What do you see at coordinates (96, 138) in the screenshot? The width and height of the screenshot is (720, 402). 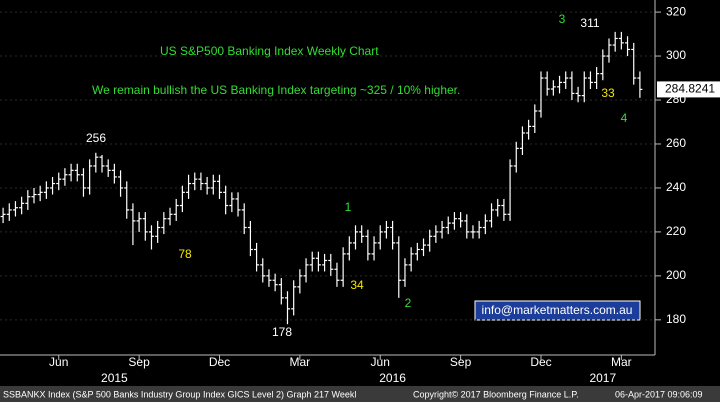 I see `annotation: 256` at bounding box center [96, 138].